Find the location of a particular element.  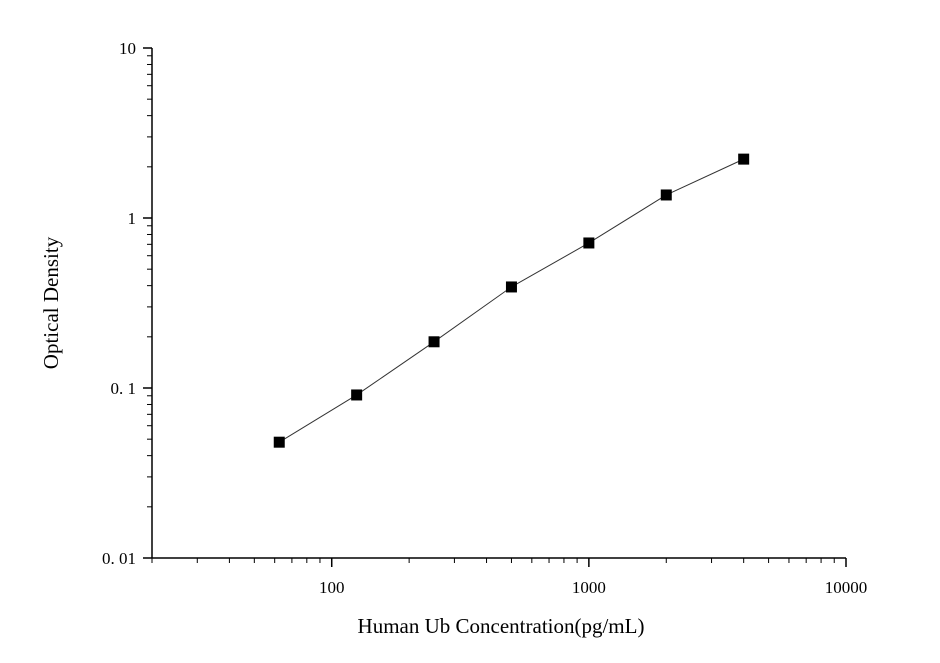

y-tick-label: 0. 01 is located at coordinates (119, 558).